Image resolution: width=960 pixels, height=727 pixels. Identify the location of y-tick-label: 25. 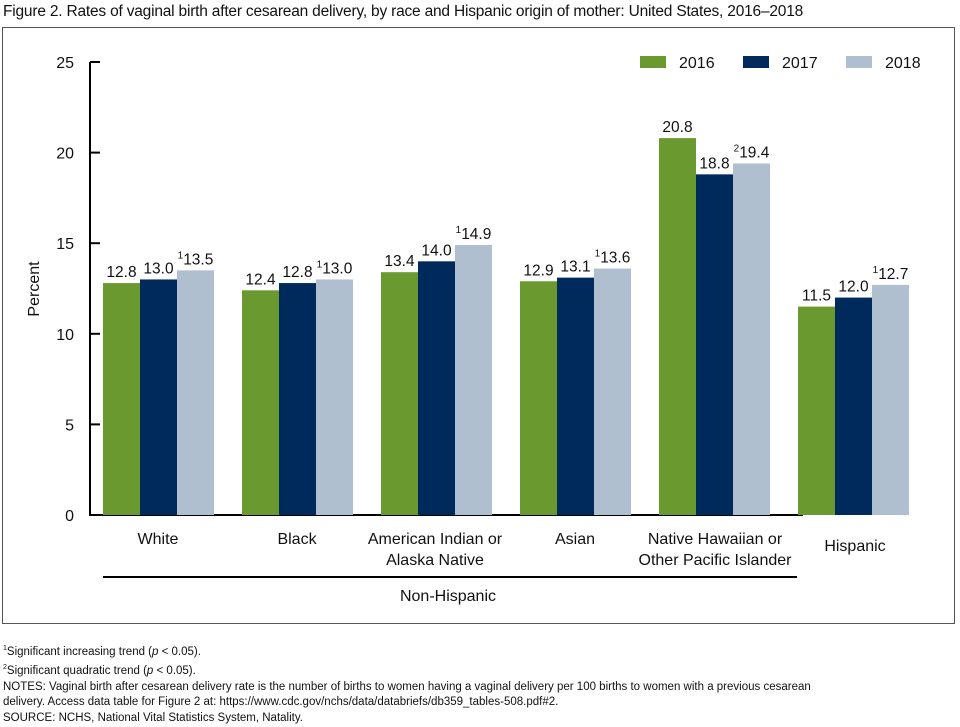
(65, 63).